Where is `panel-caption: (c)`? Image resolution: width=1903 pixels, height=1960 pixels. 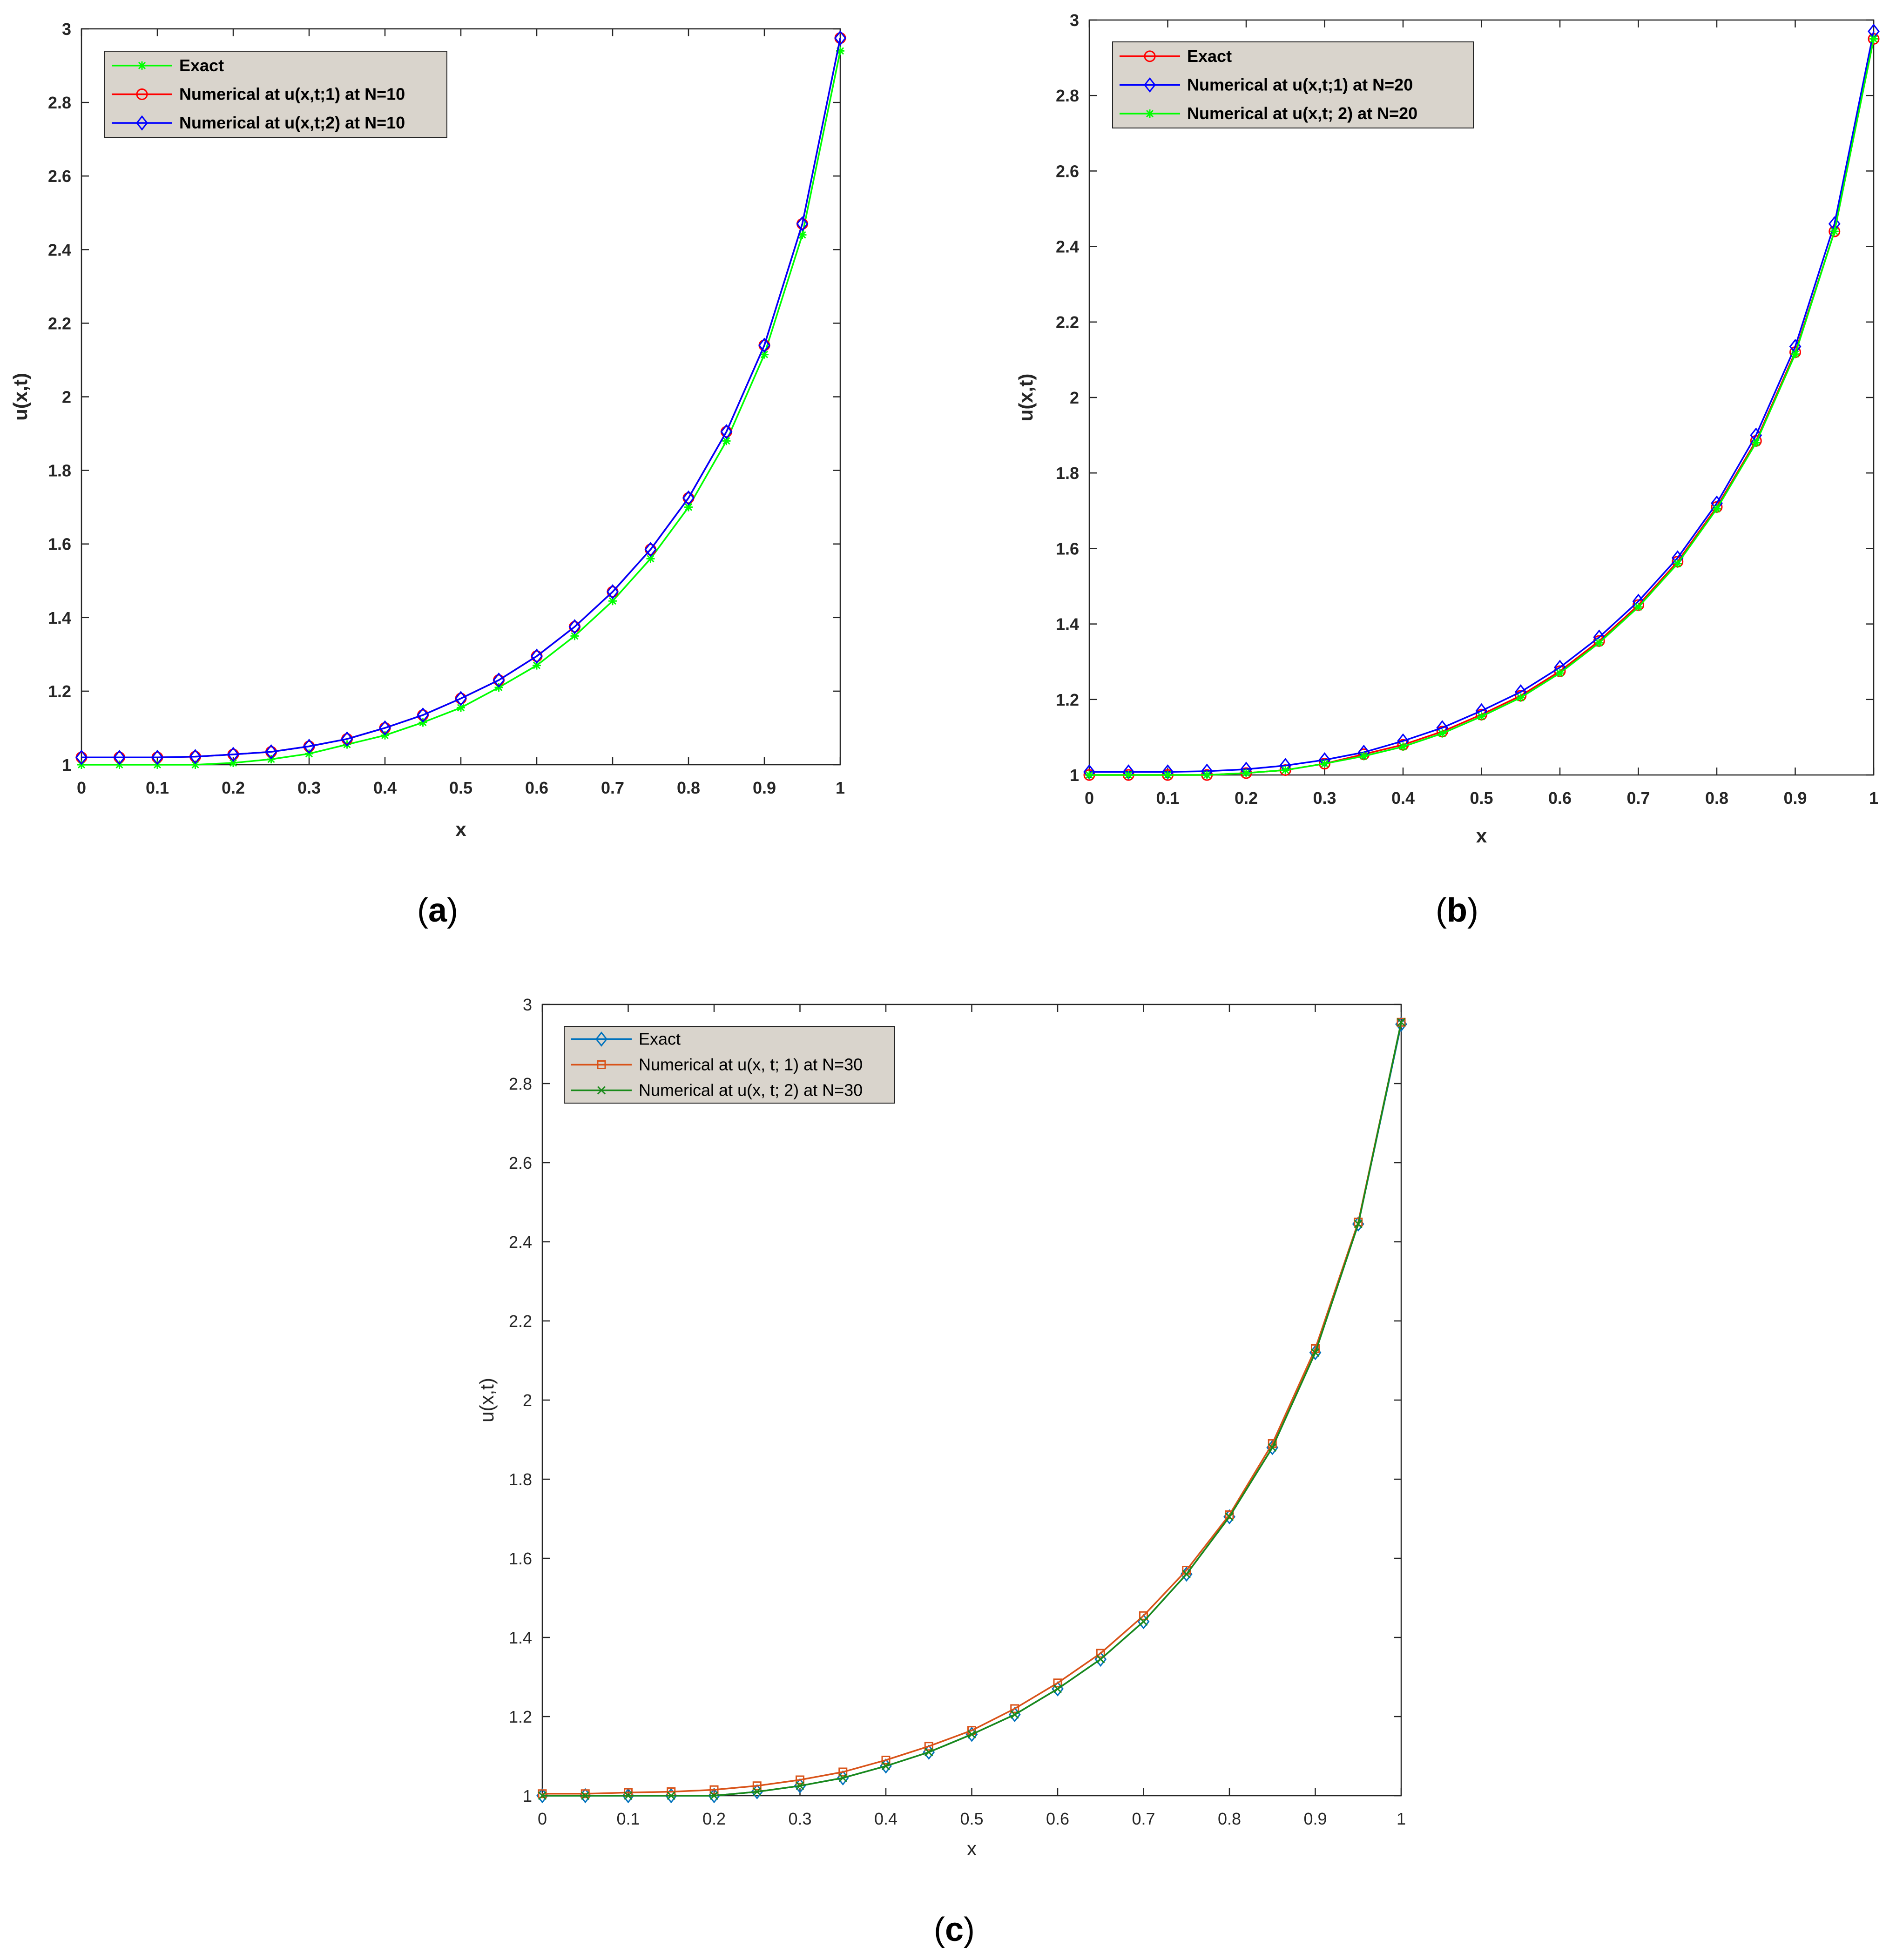 panel-caption: (c) is located at coordinates (955, 1930).